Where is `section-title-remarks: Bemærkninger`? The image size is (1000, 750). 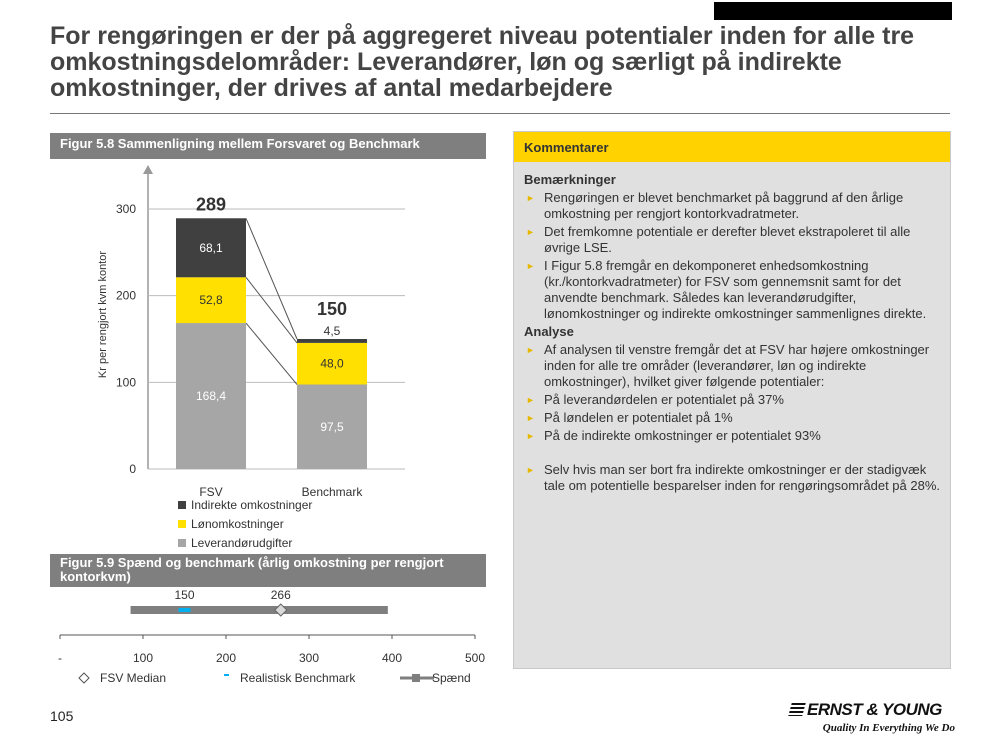 section-title-remarks: Bemærkninger is located at coordinates (570, 179).